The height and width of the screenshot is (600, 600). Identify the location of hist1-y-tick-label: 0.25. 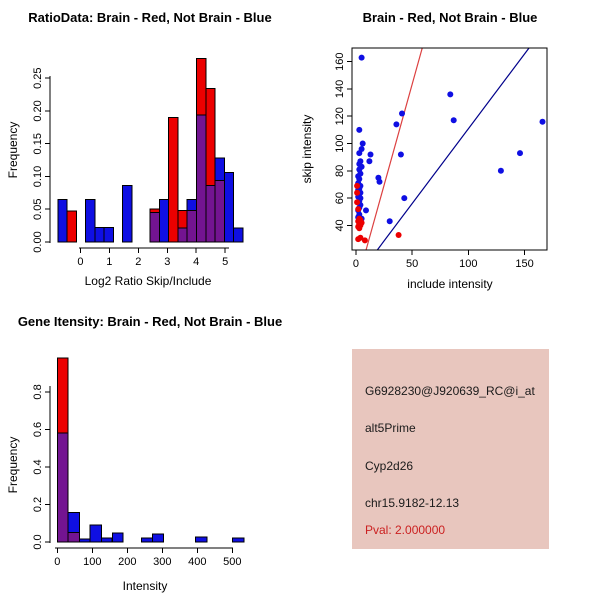
(38, 77).